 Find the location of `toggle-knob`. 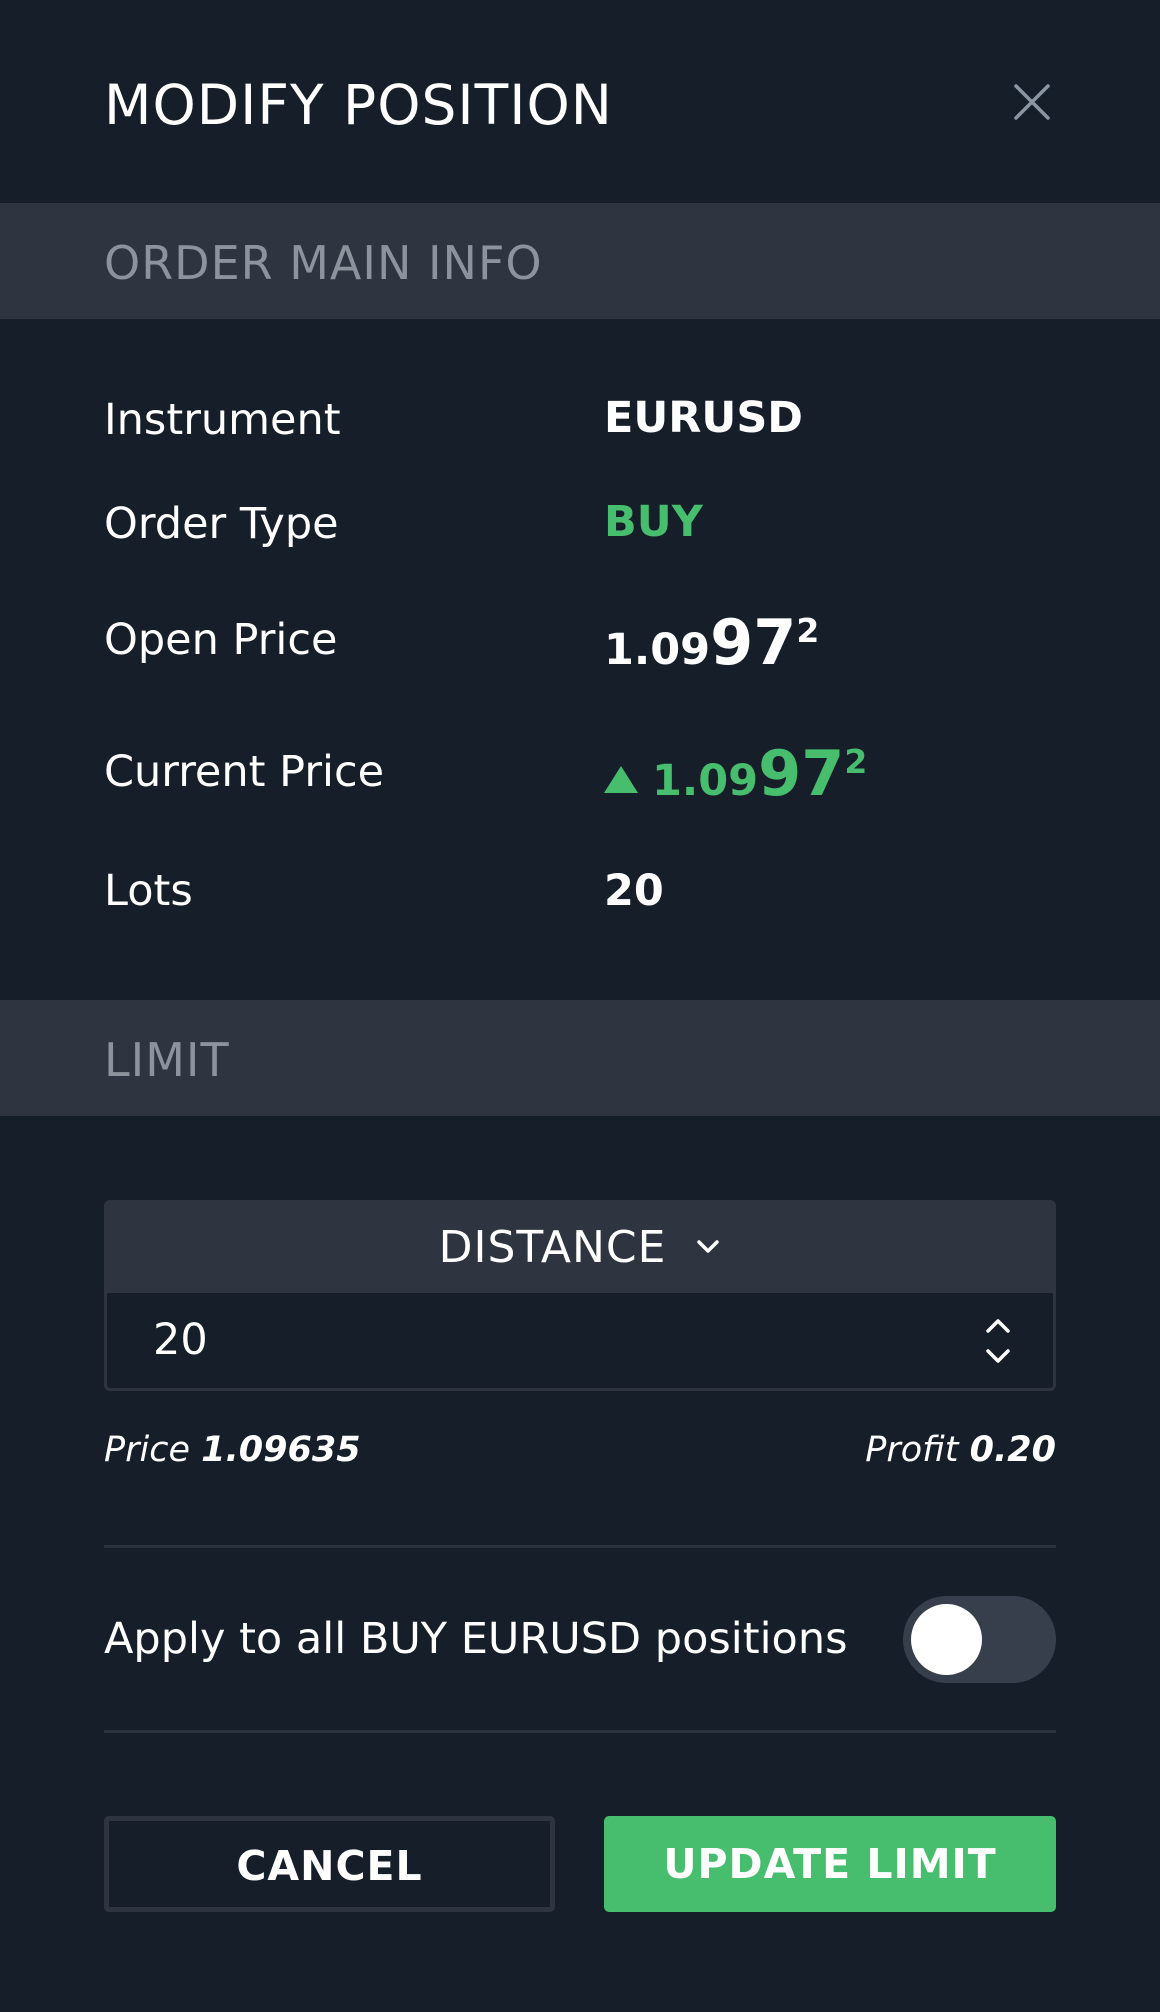

toggle-knob is located at coordinates (946, 1639).